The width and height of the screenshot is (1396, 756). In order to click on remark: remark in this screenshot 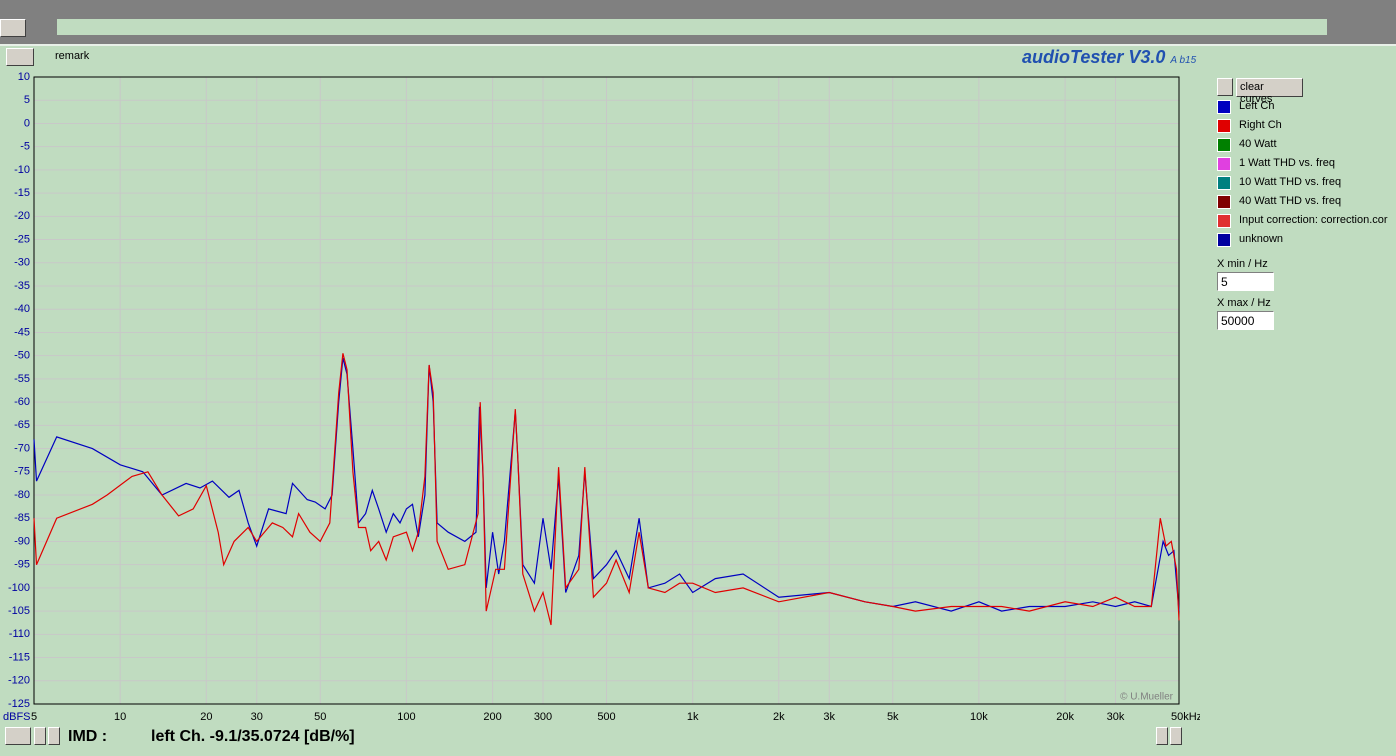, I will do `click(72, 56)`.